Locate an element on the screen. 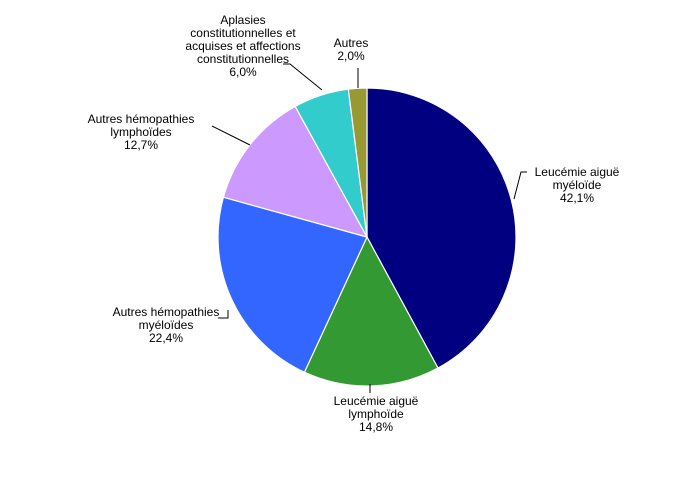  slice-label-1: Leucémie aiguë lymphoïde 14,8% is located at coordinates (376, 414).